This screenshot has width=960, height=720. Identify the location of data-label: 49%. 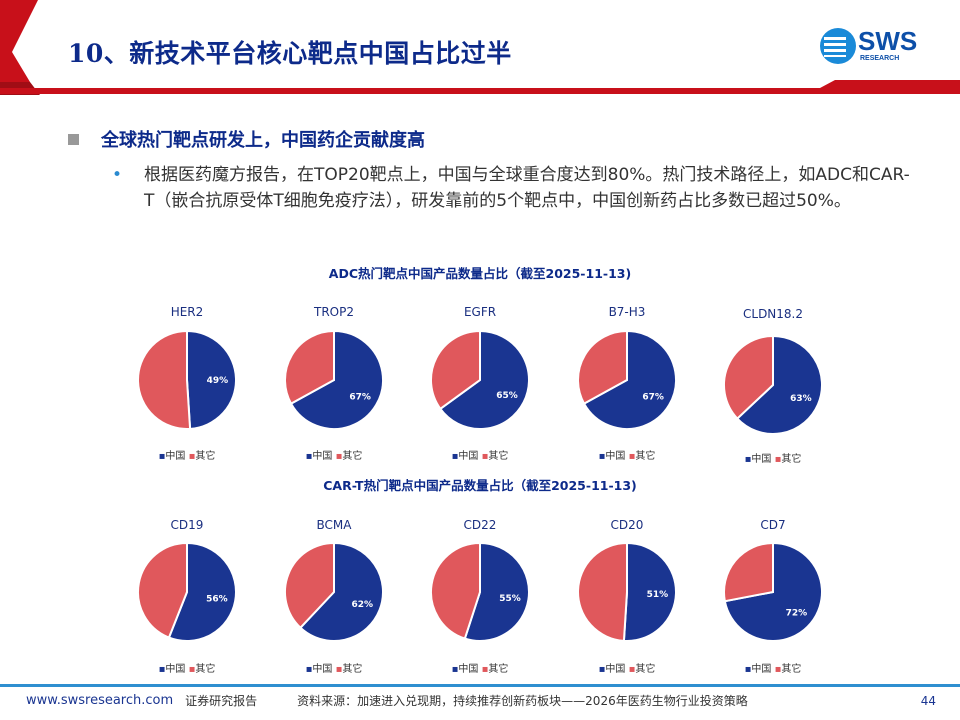
(218, 381).